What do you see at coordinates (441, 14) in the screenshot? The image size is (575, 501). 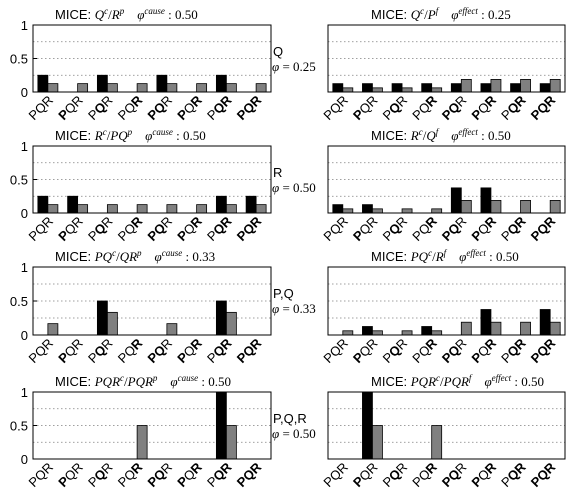 I see `panel-title: MICE: Qc/Pf φeffect : 0.25` at bounding box center [441, 14].